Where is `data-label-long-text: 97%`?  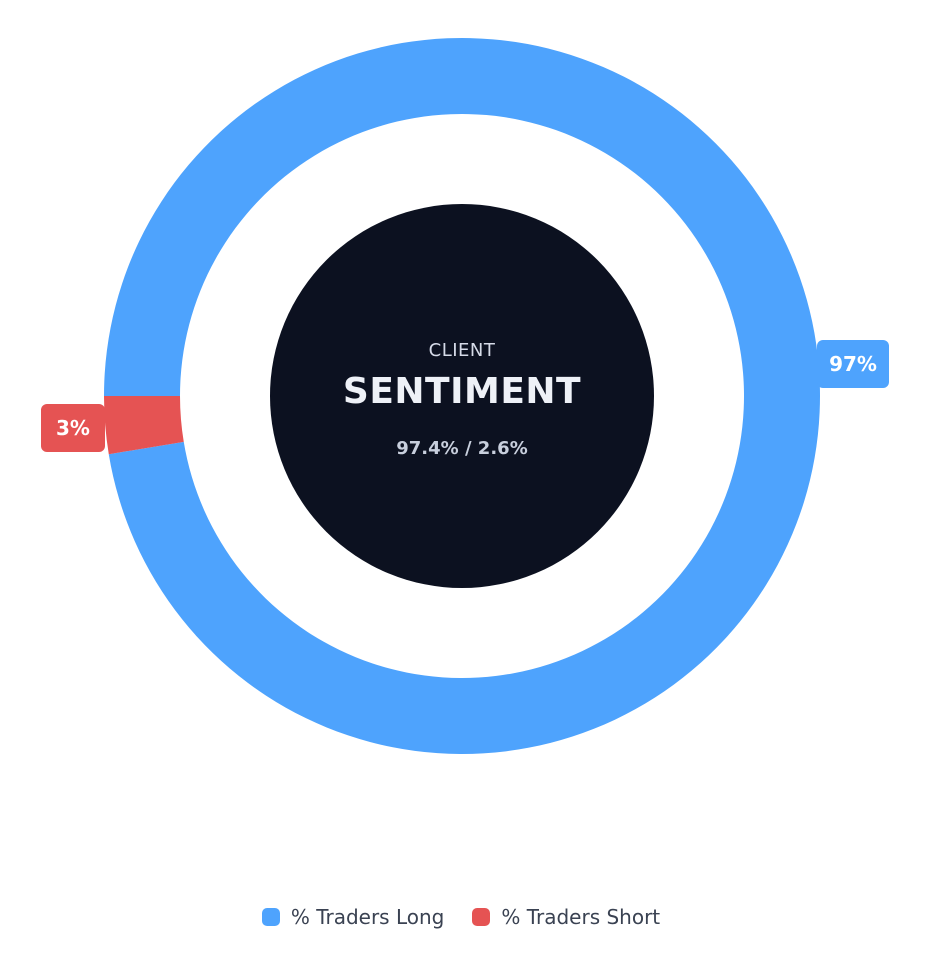
data-label-long-text: 97% is located at coordinates (853, 364).